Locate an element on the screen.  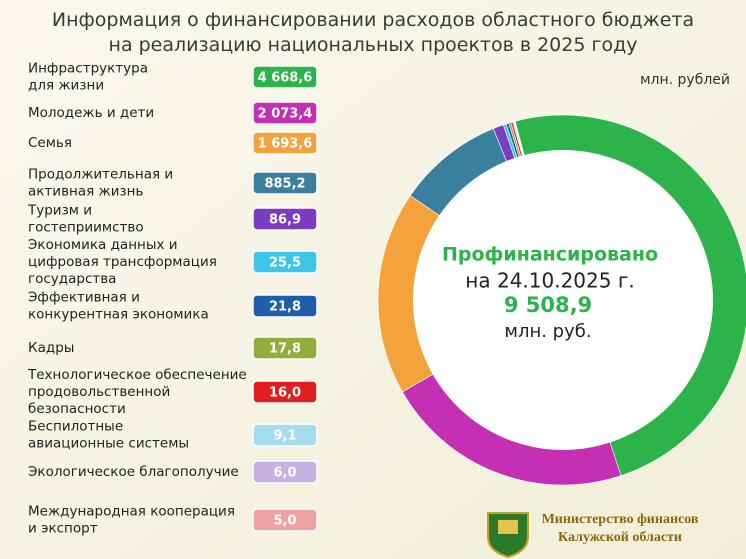
unit-label: млн. рублей is located at coordinates (685, 80).